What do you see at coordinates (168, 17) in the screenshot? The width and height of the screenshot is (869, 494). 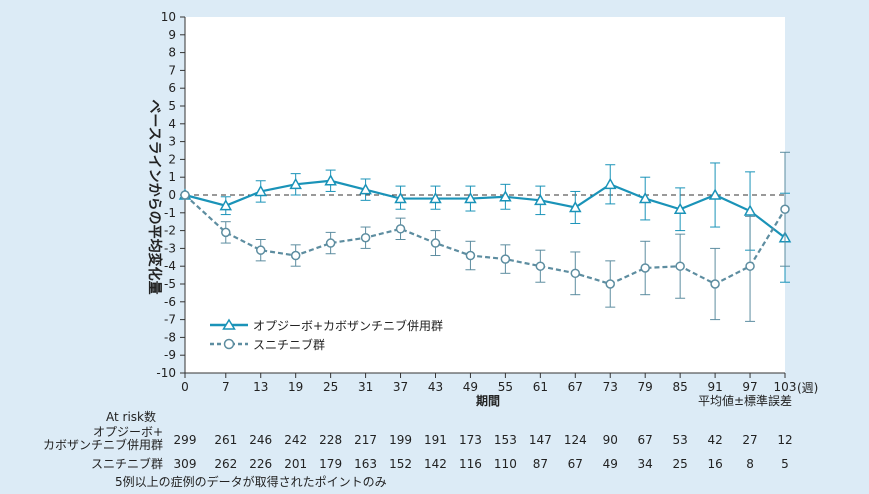 I see `y-tick-label: 10` at bounding box center [168, 17].